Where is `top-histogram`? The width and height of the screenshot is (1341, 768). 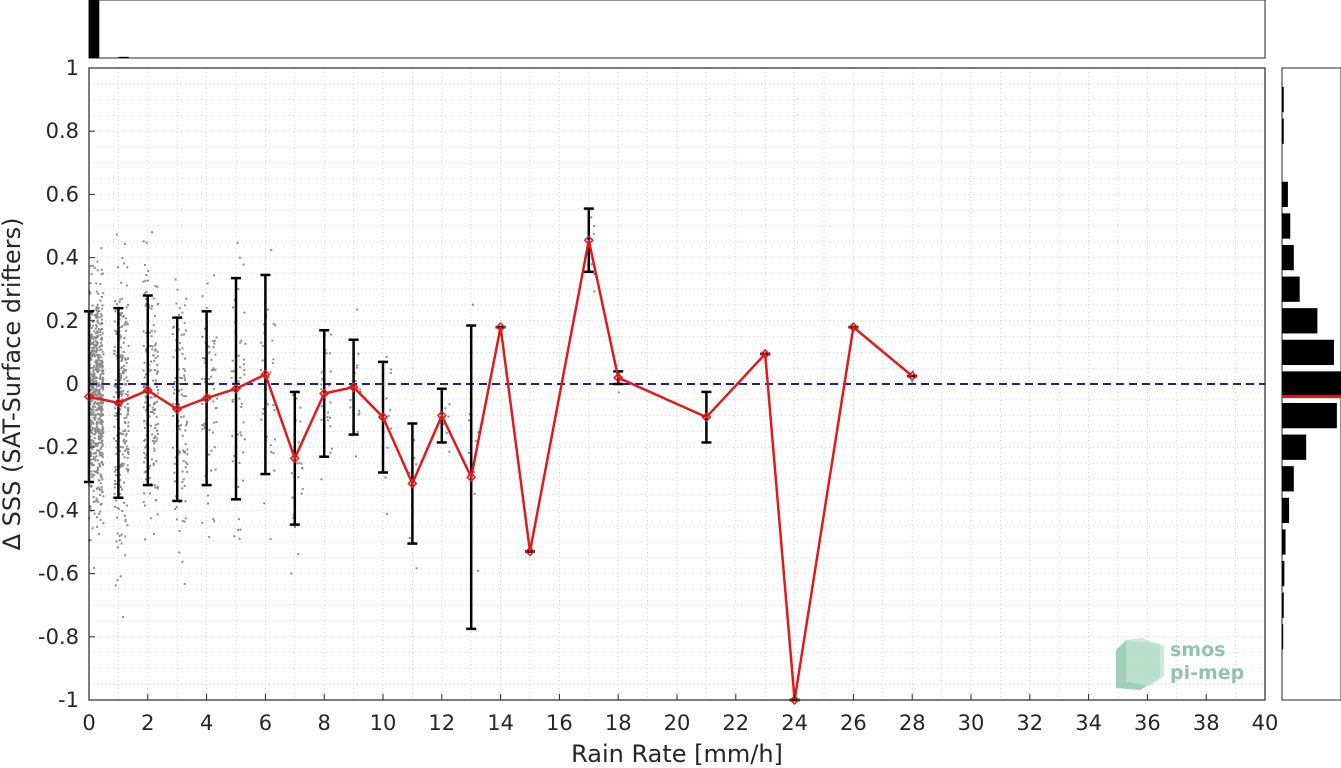 top-histogram is located at coordinates (677, 29).